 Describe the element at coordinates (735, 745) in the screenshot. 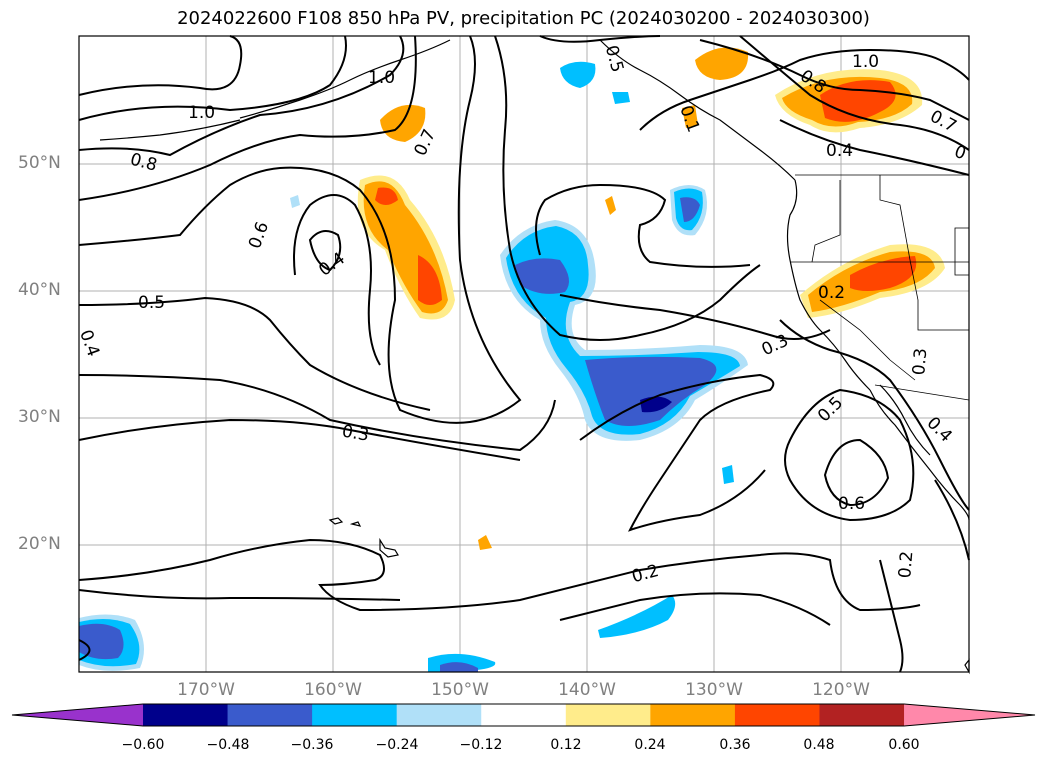

I see `colorbar-tick: 0.36` at that location.